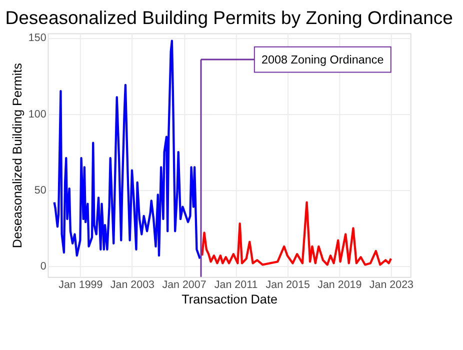  Describe the element at coordinates (37, 38) in the screenshot. I see `y-tick-label: 150` at that location.